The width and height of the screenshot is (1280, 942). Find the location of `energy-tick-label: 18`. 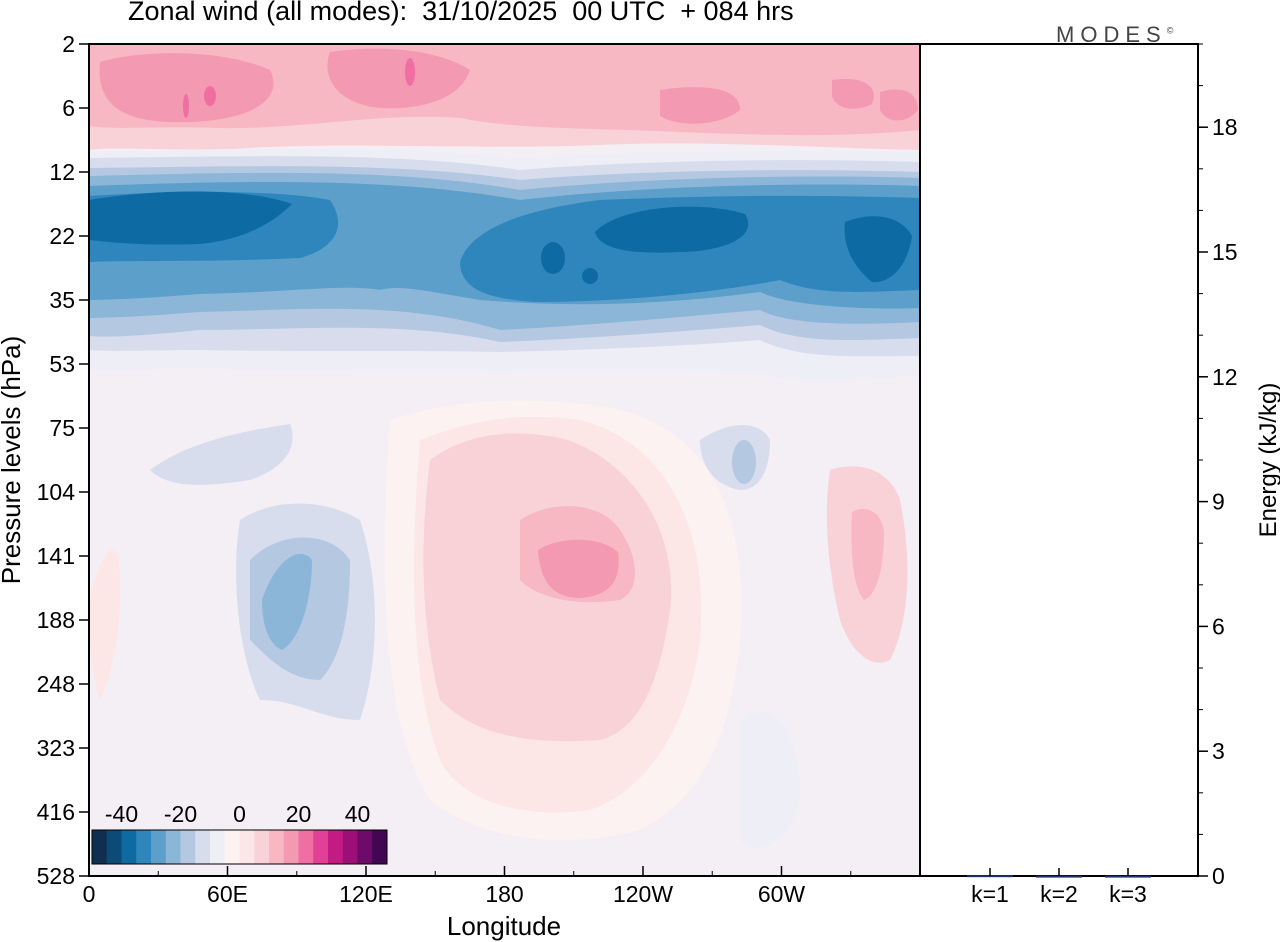

energy-tick-label: 18 is located at coordinates (1225, 127).